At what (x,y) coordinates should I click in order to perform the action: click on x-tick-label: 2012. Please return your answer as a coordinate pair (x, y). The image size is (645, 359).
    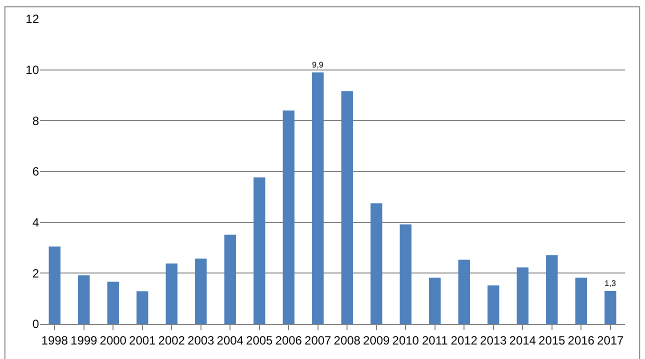
    Looking at the image, I should click on (464, 340).